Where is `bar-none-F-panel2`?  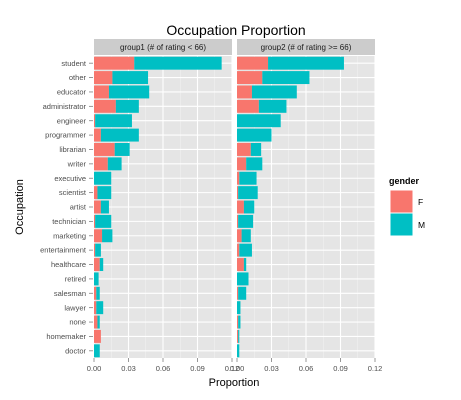
bar-none-F-panel2 is located at coordinates (238, 322).